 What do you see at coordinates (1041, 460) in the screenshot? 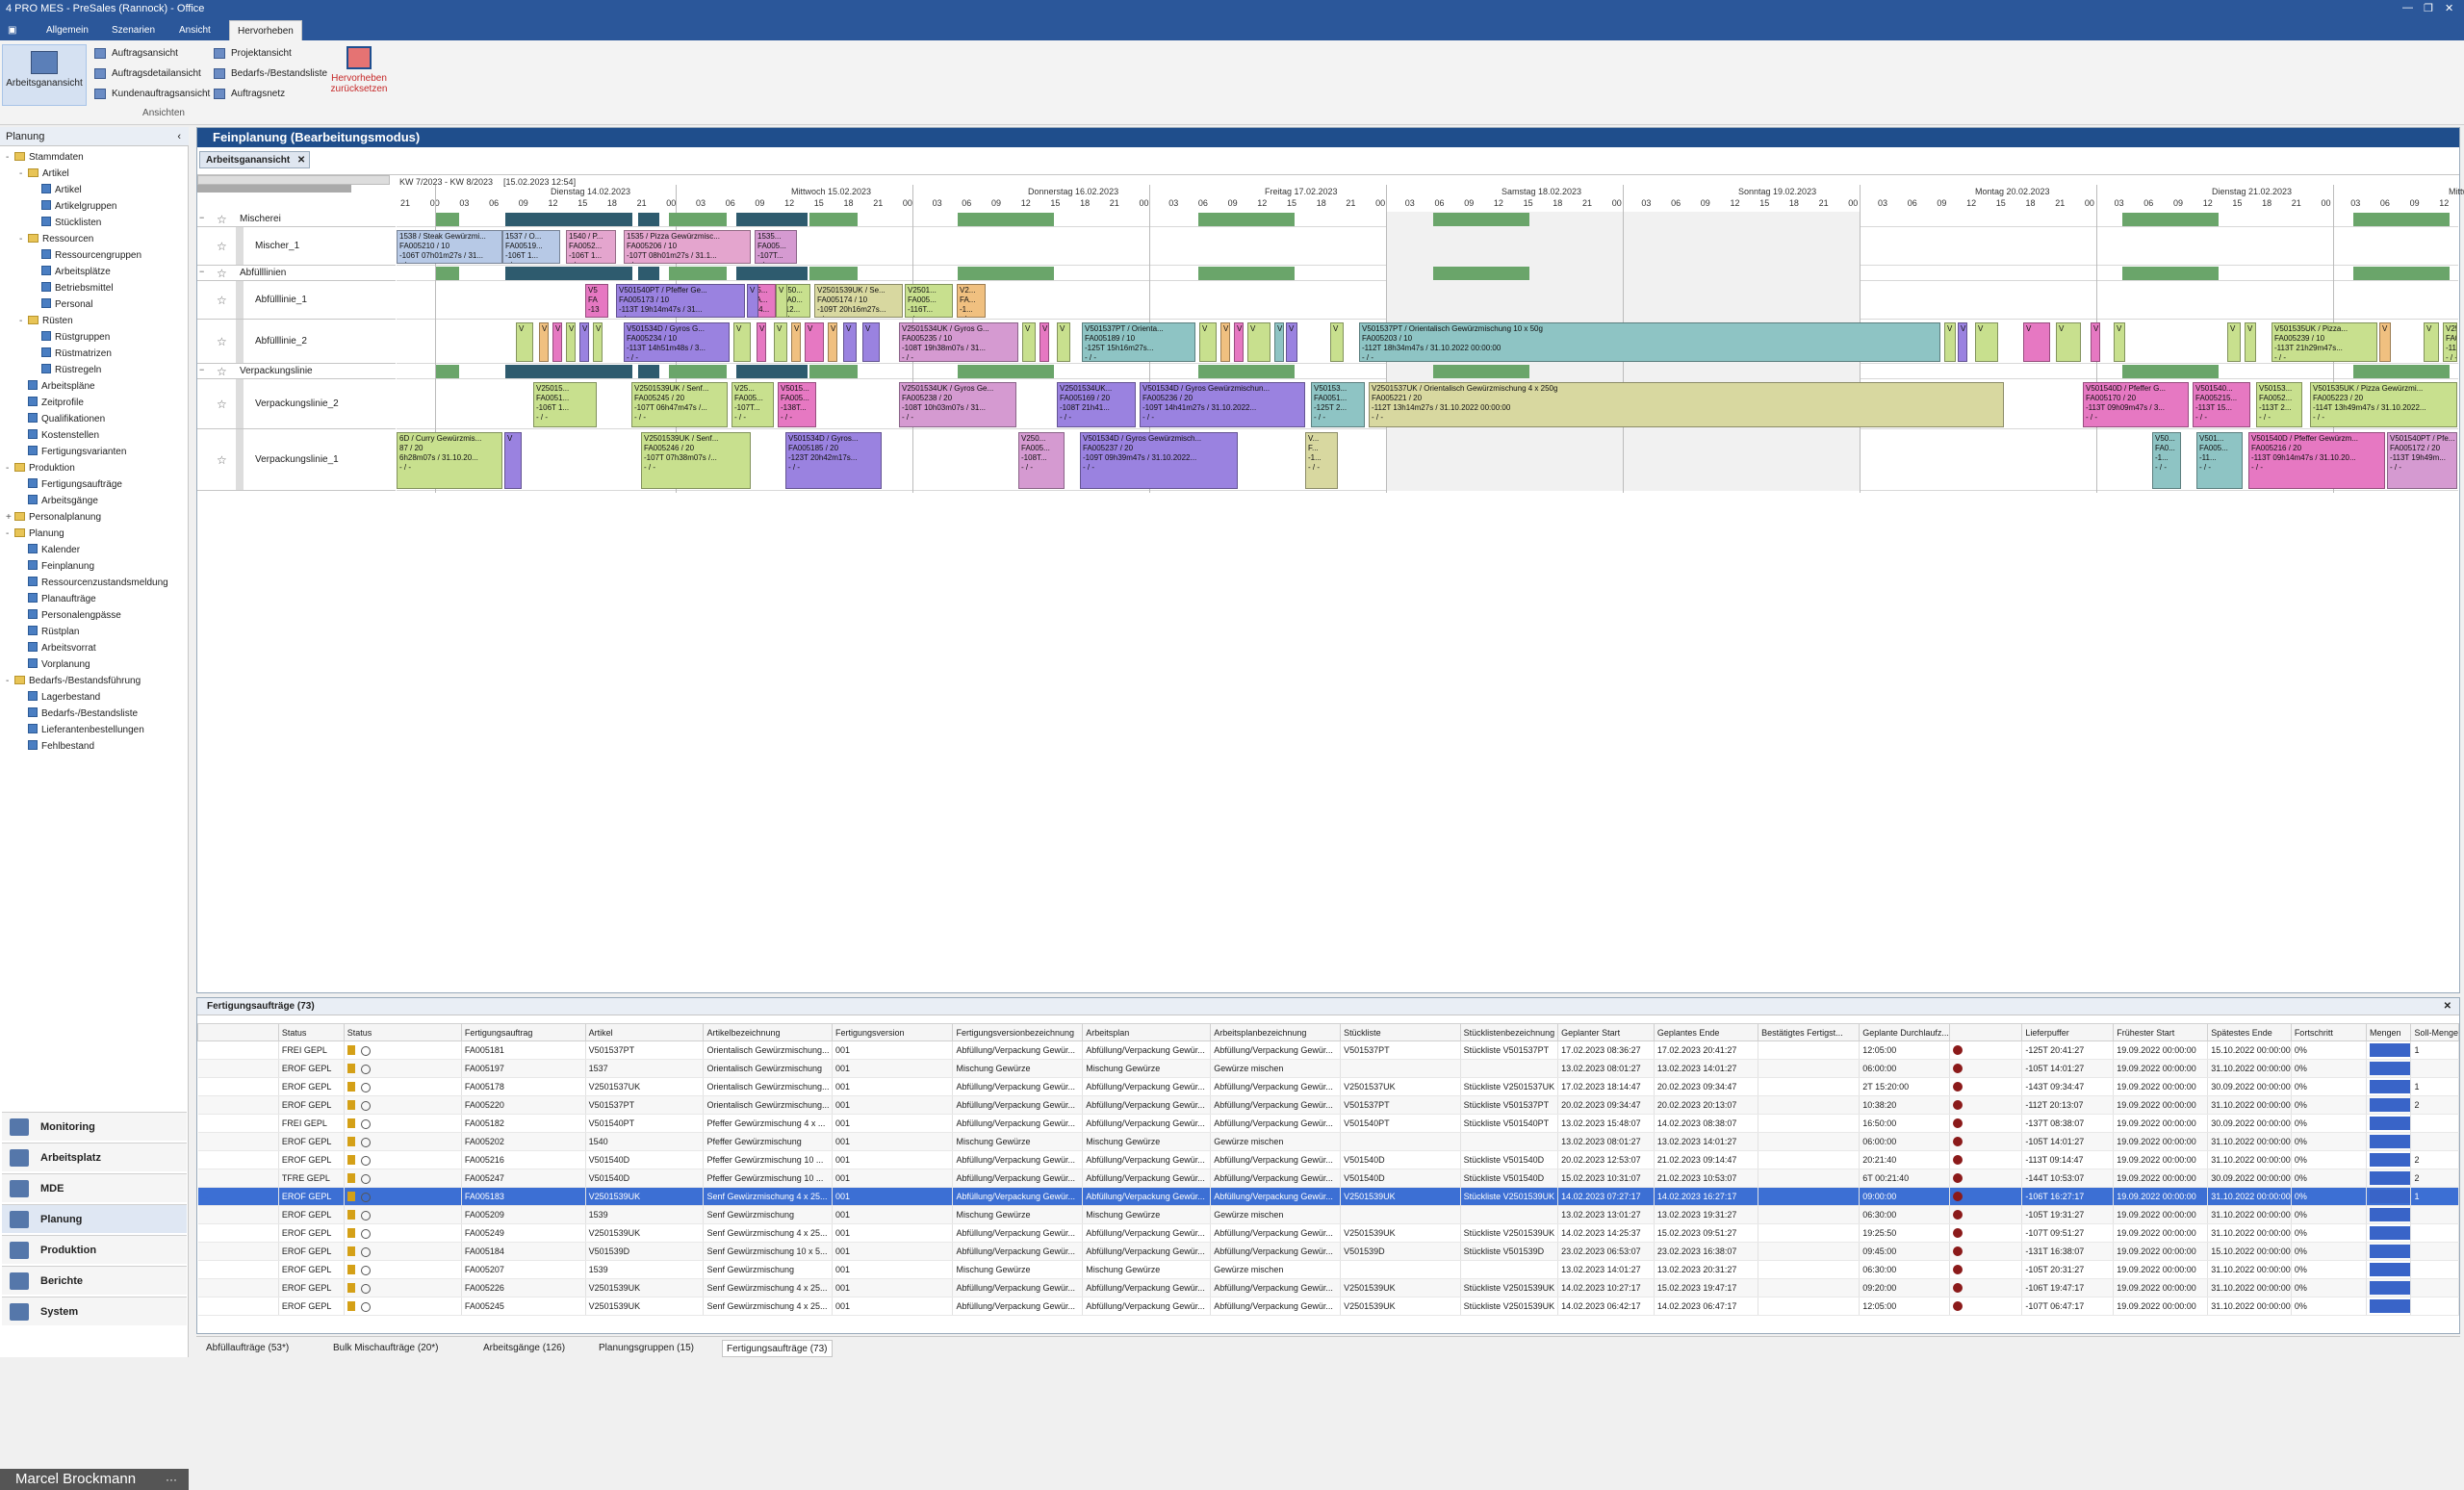
I see `job-block: V250... FA005... -108T... - / -` at bounding box center [1041, 460].